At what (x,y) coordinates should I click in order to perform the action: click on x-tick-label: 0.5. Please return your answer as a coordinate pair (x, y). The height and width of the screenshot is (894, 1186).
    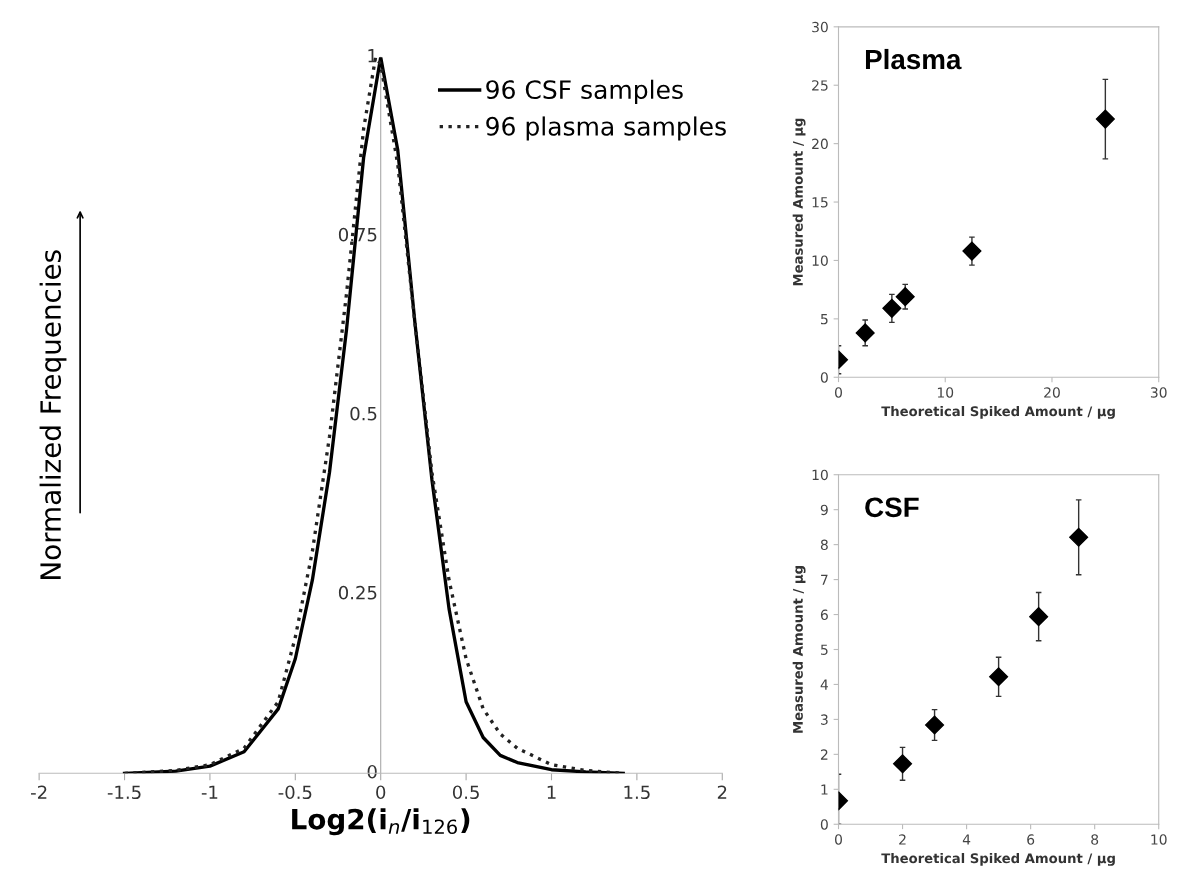
    Looking at the image, I should click on (465, 792).